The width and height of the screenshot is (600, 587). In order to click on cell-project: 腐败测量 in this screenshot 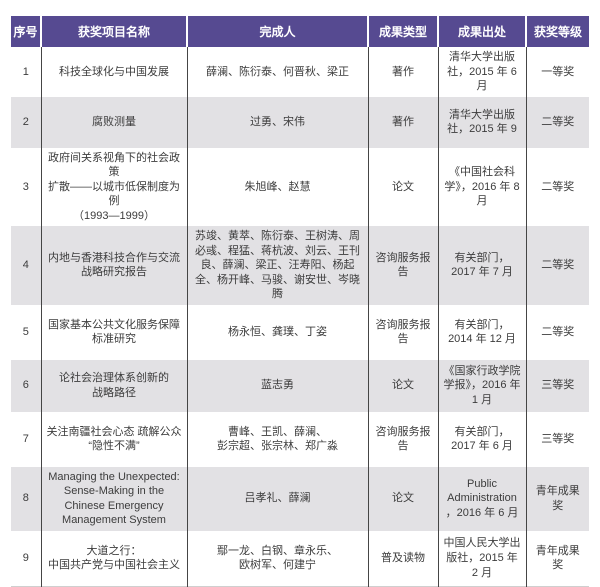, I will do `click(114, 122)`.